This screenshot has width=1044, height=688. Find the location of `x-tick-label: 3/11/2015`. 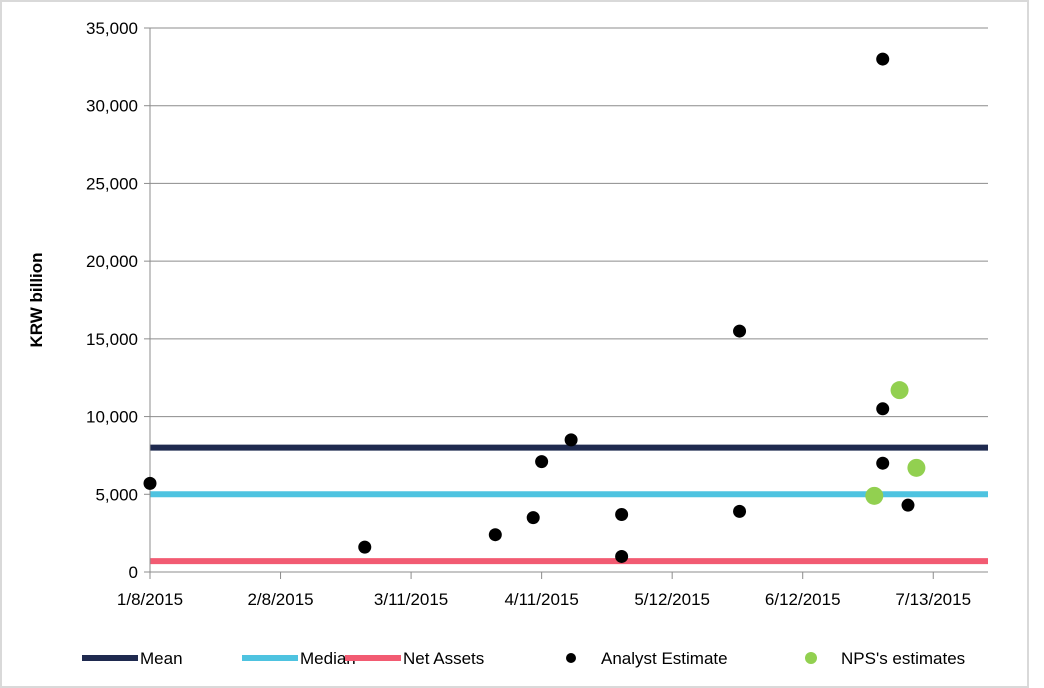

x-tick-label: 3/11/2015 is located at coordinates (411, 599).